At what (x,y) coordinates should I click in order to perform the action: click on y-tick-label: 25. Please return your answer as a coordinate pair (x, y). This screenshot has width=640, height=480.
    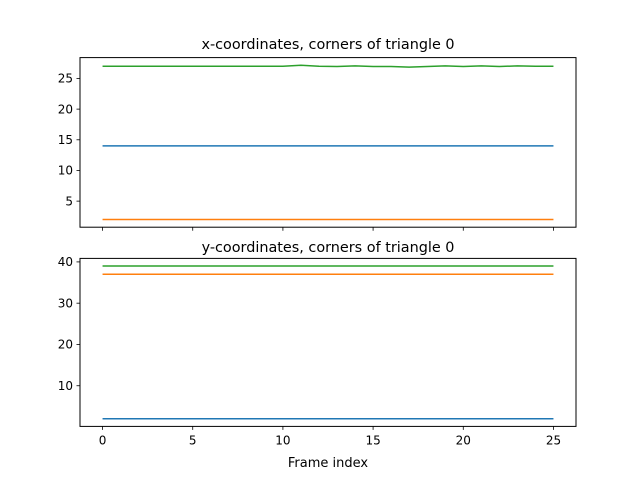
    Looking at the image, I should click on (65, 79).